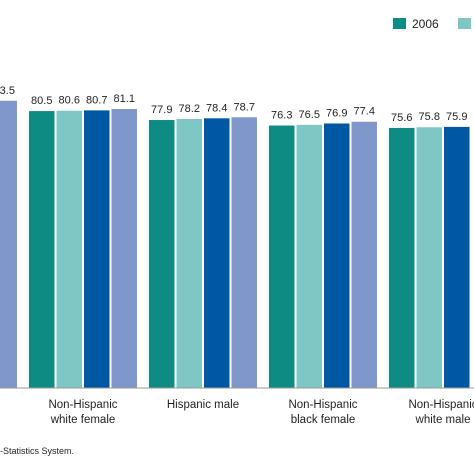  What do you see at coordinates (203, 405) in the screenshot?
I see `x-tick-label: Hispanic male` at bounding box center [203, 405].